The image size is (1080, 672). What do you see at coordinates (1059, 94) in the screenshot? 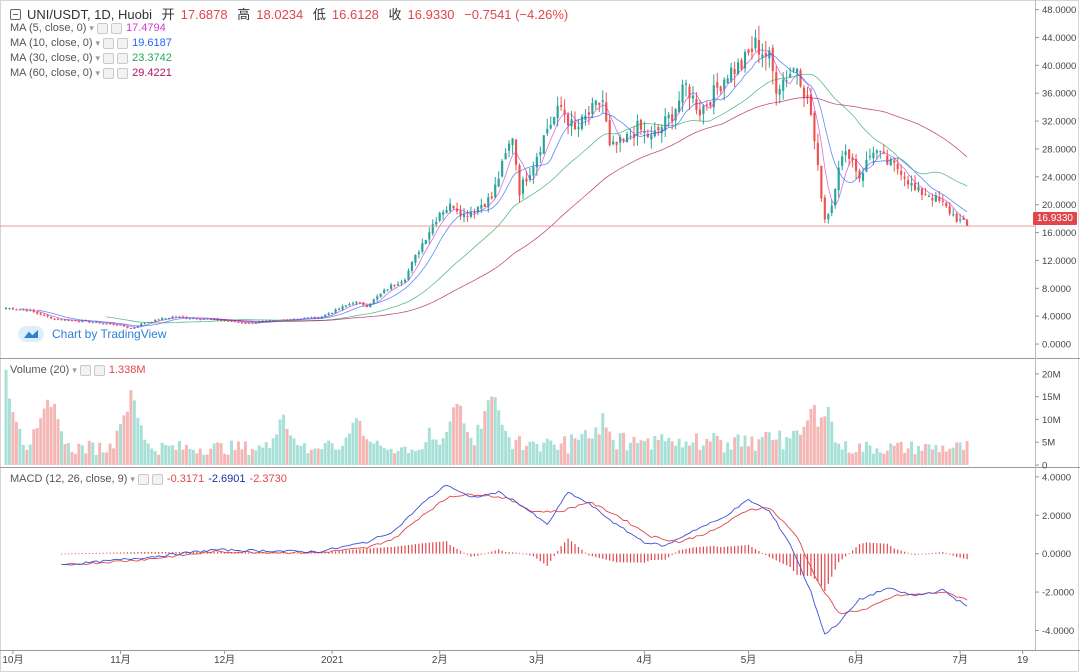
I see `price-axis-label: 36.0000` at bounding box center [1059, 94].